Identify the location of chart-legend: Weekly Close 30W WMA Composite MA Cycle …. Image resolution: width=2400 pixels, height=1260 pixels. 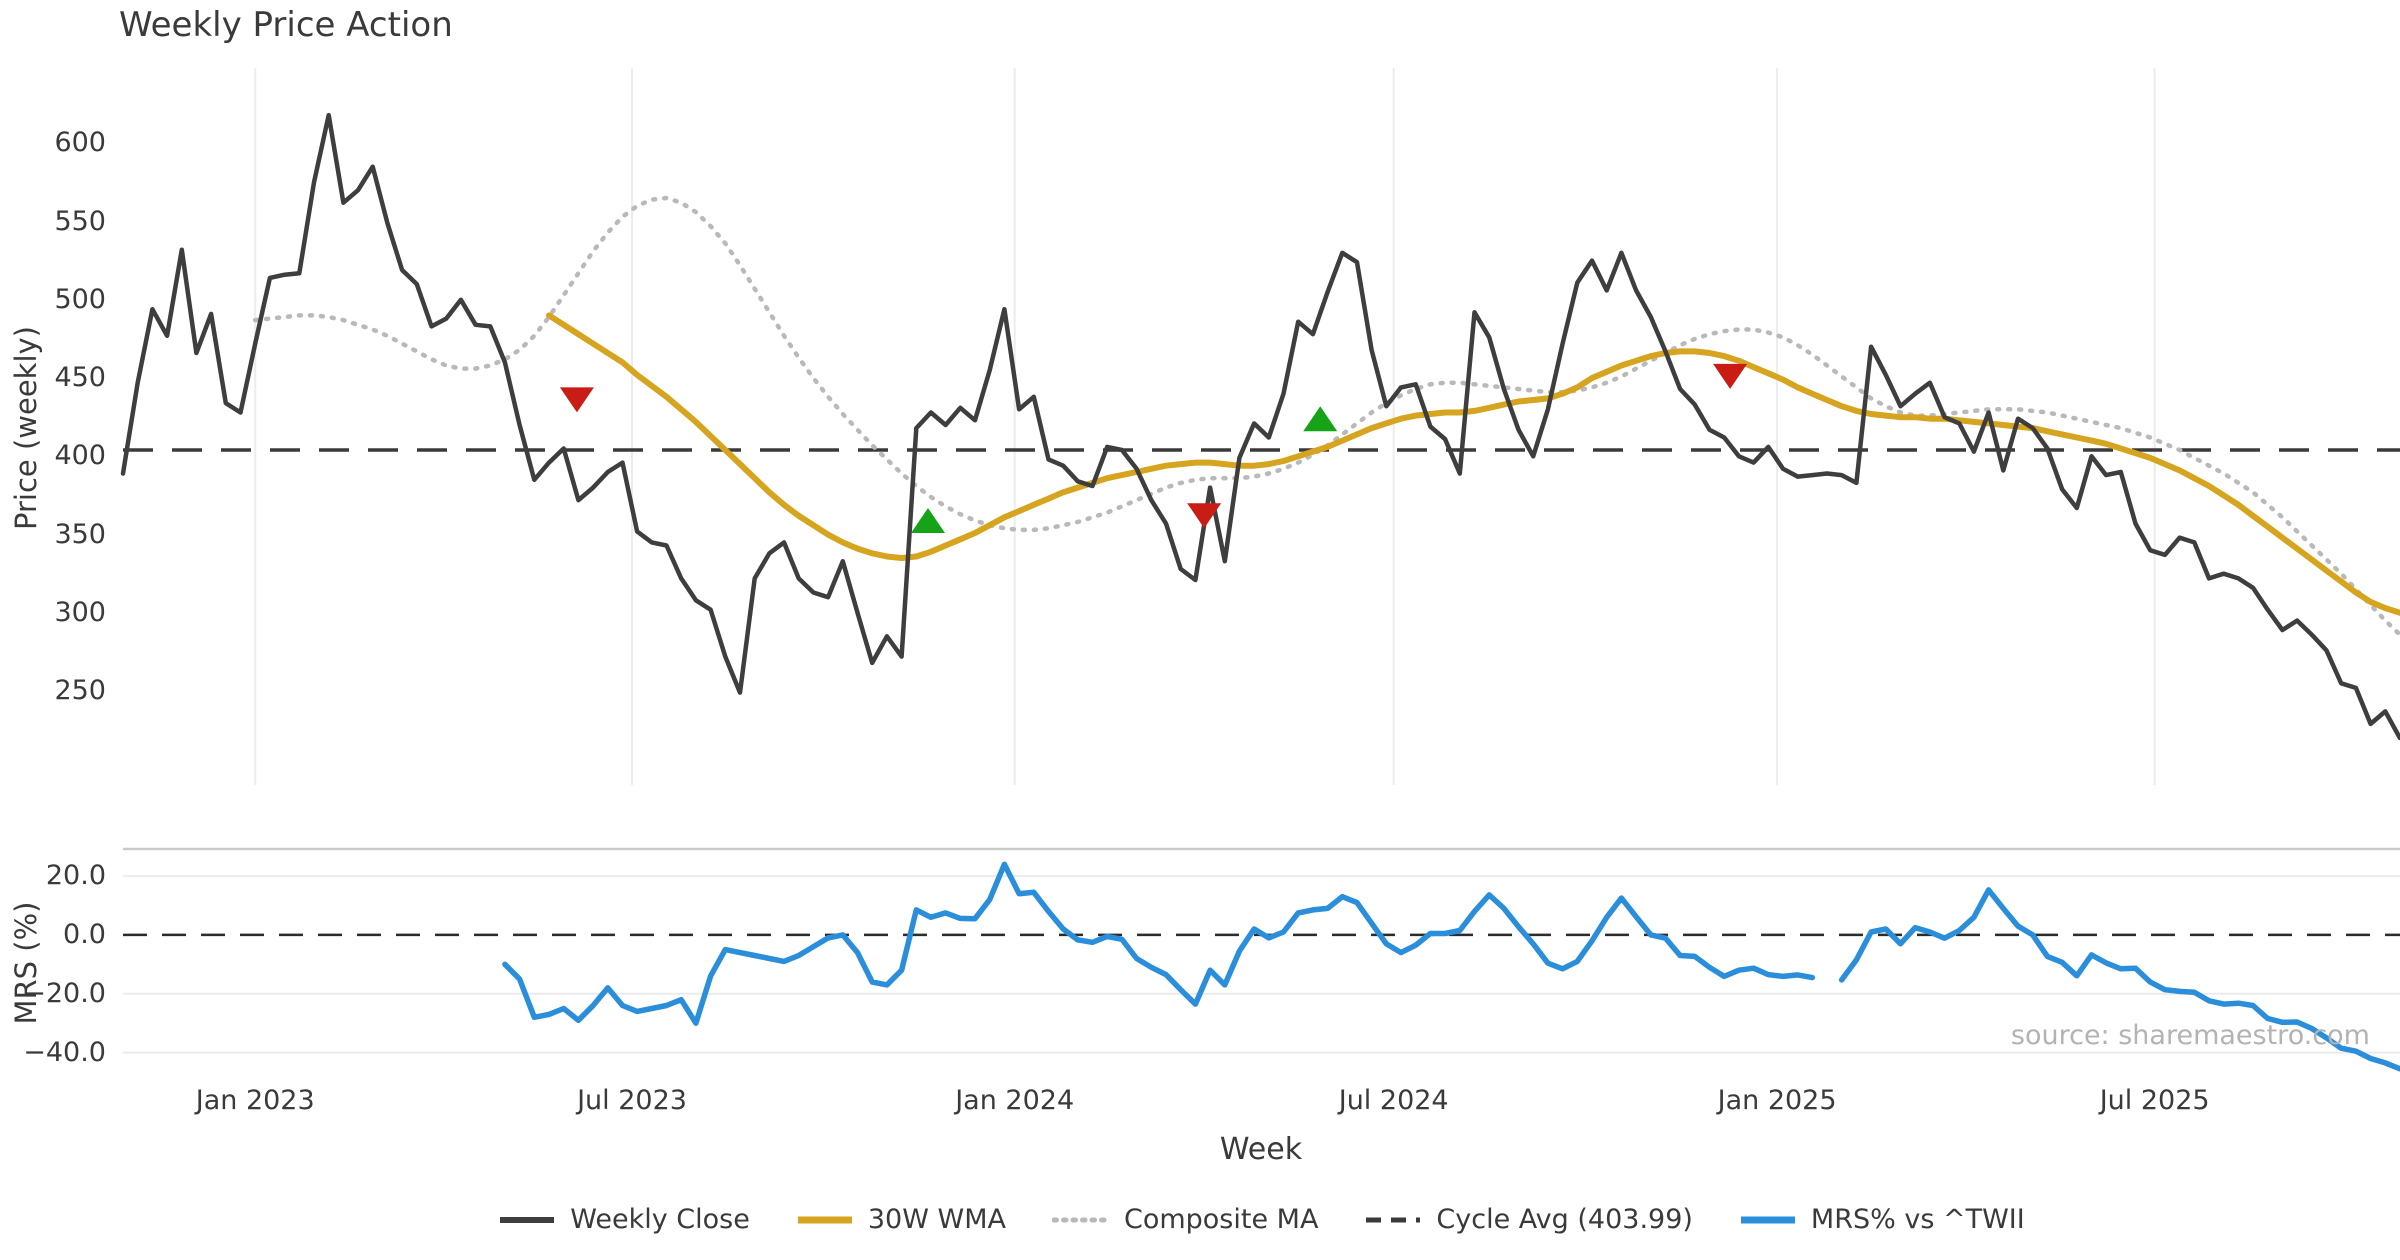
(1261, 1219).